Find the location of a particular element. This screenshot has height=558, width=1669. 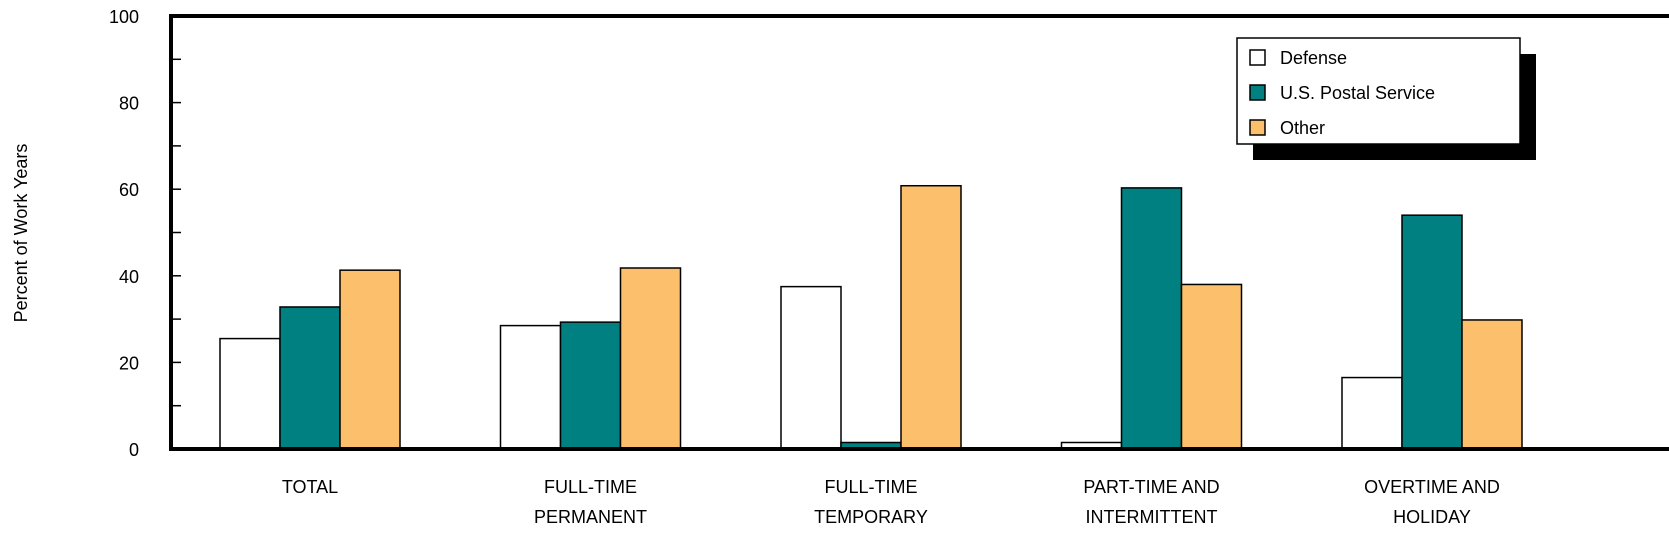

legend-label: Other is located at coordinates (1302, 128).